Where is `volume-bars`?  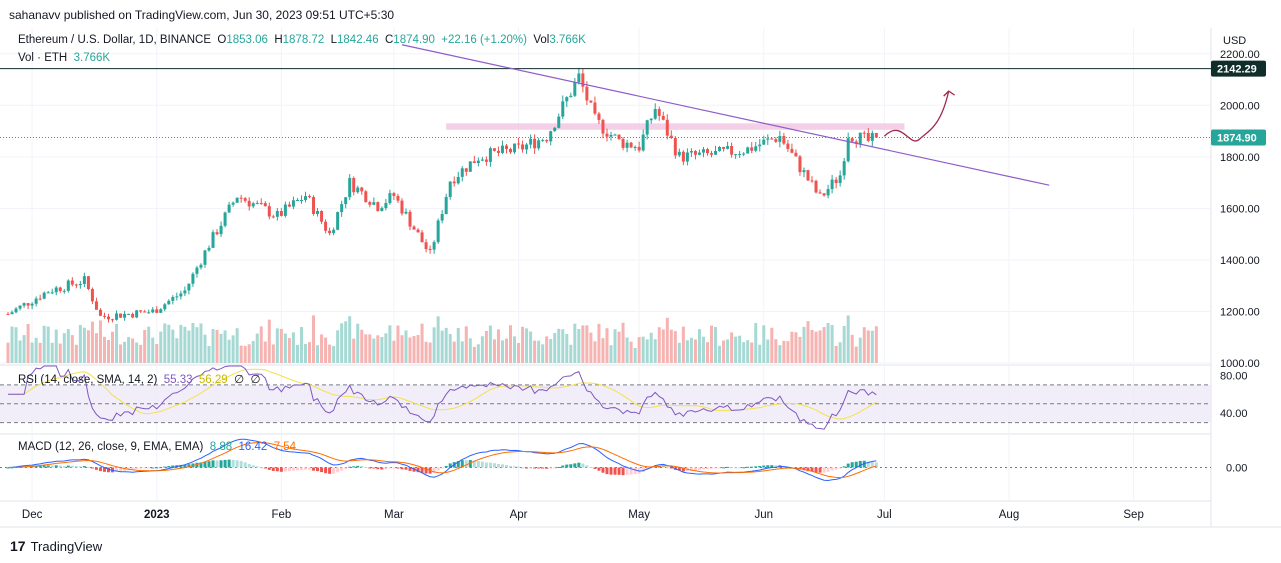
volume-bars is located at coordinates (442, 339).